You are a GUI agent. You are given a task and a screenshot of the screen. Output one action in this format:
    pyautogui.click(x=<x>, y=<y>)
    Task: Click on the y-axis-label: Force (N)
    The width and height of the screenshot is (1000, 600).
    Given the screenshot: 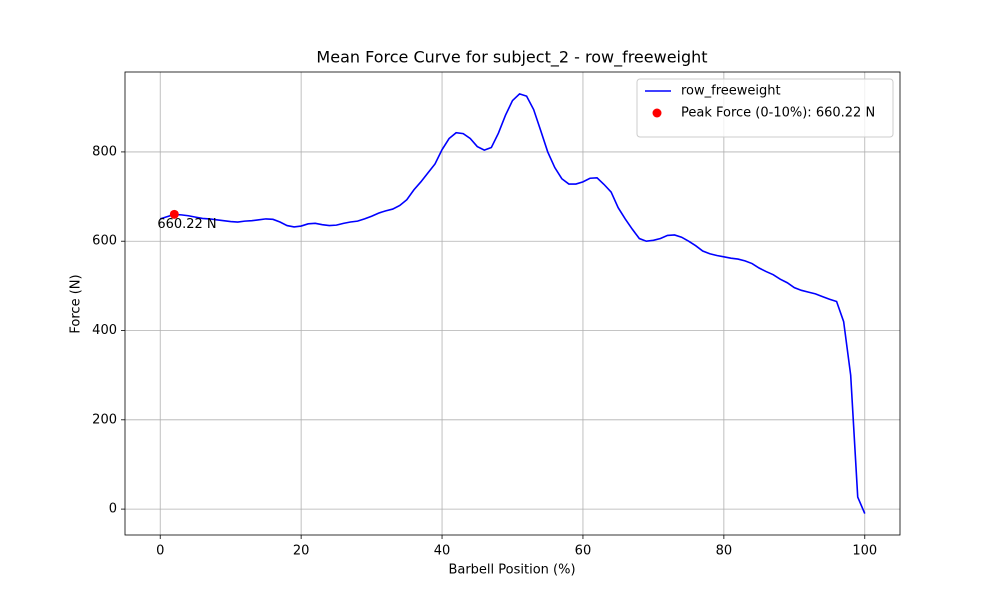 What is the action you would take?
    pyautogui.click(x=76, y=303)
    